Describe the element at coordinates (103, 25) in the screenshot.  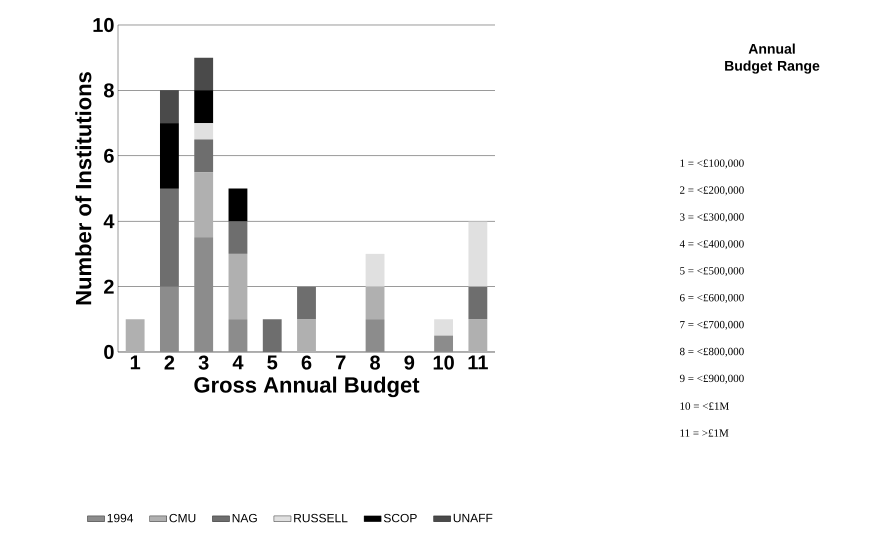
I see `y-tick-label: 10` at that location.